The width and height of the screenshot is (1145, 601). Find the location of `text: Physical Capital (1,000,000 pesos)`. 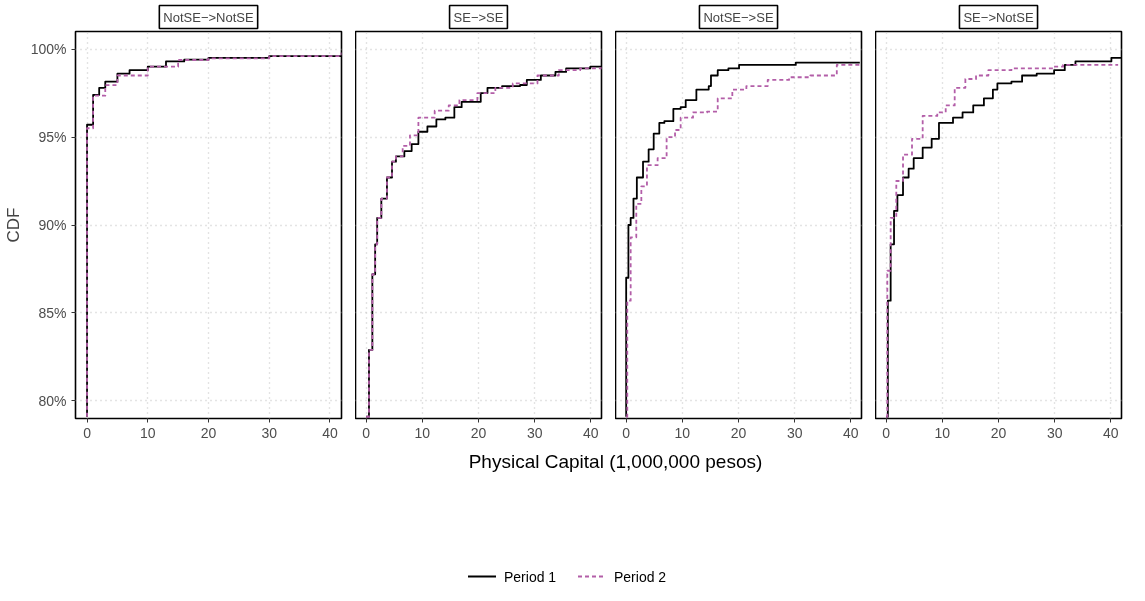

text: Physical Capital (1,000,000 pesos) is located at coordinates (615, 461).